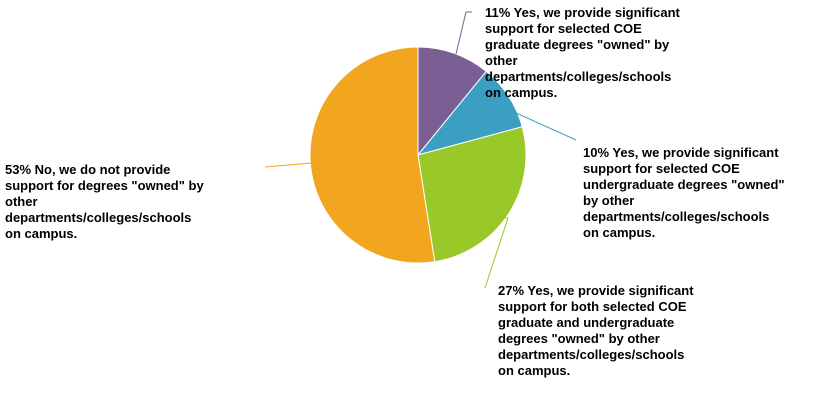  Describe the element at coordinates (452, 101) in the screenshot. I see `pie-slice-graduate-support` at that location.